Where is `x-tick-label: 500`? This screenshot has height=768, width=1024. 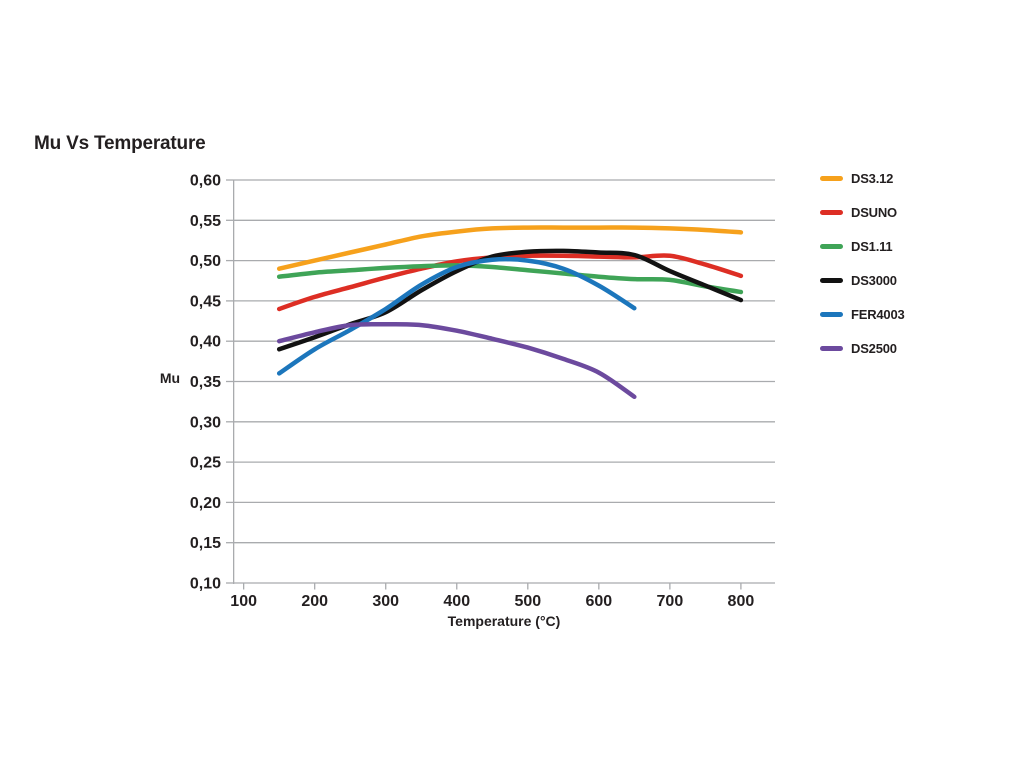 x-tick-label: 500 is located at coordinates (527, 601).